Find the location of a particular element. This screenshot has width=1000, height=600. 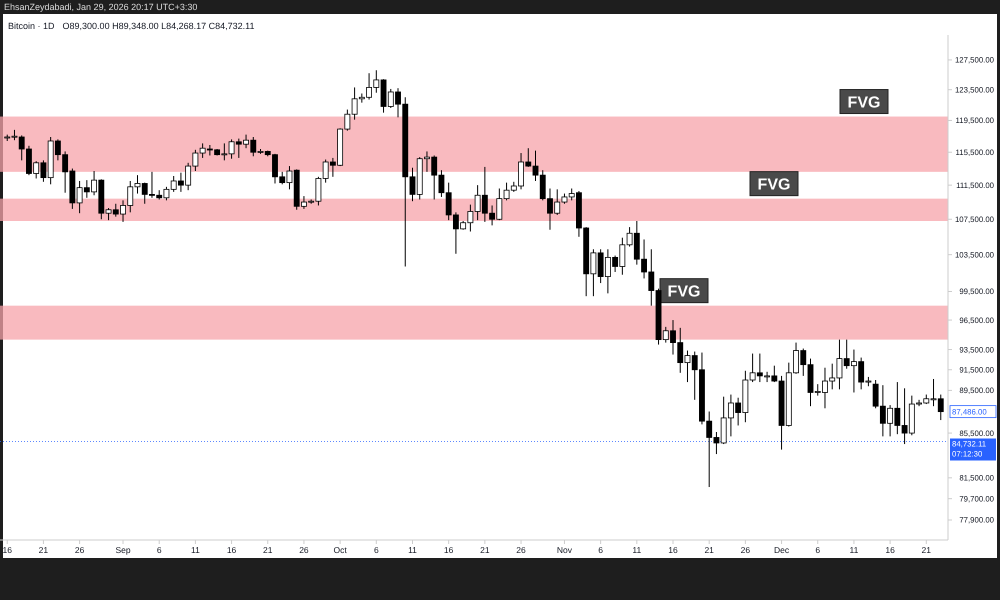

x-tick-label: Nov is located at coordinates (564, 550).